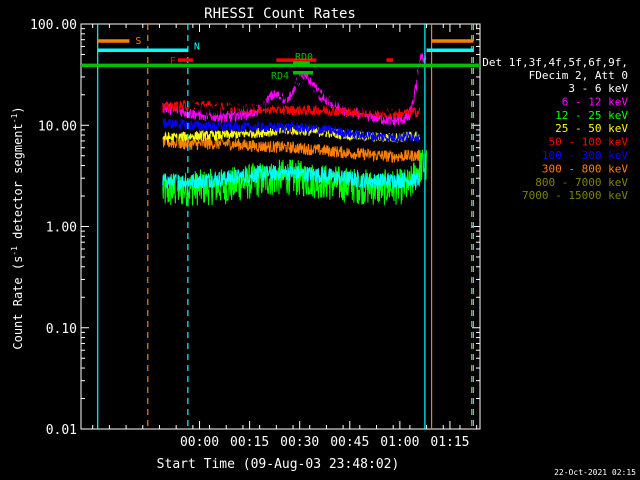 This screenshot has width=640, height=480. I want to click on y-axis-label: Count Rate (s-1 detector segment-1), so click(17, 227).